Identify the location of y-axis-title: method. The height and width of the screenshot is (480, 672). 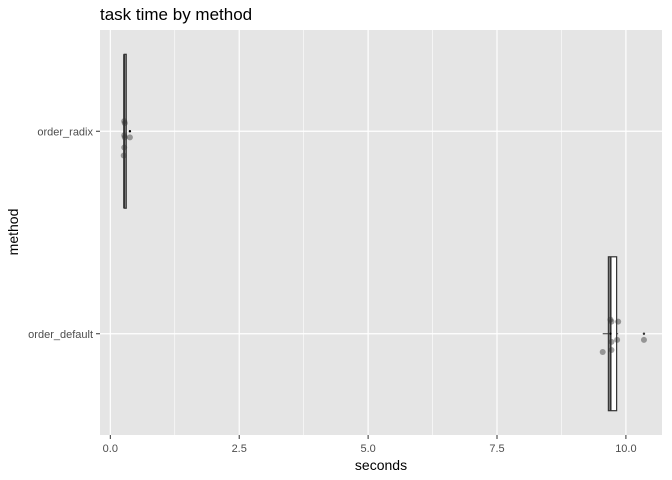
(13, 232).